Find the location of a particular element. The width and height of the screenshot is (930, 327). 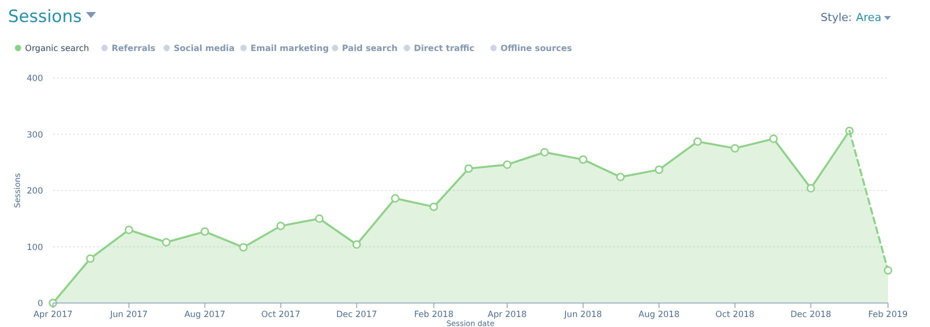

x-tick-label: Aug 2017 is located at coordinates (205, 315).